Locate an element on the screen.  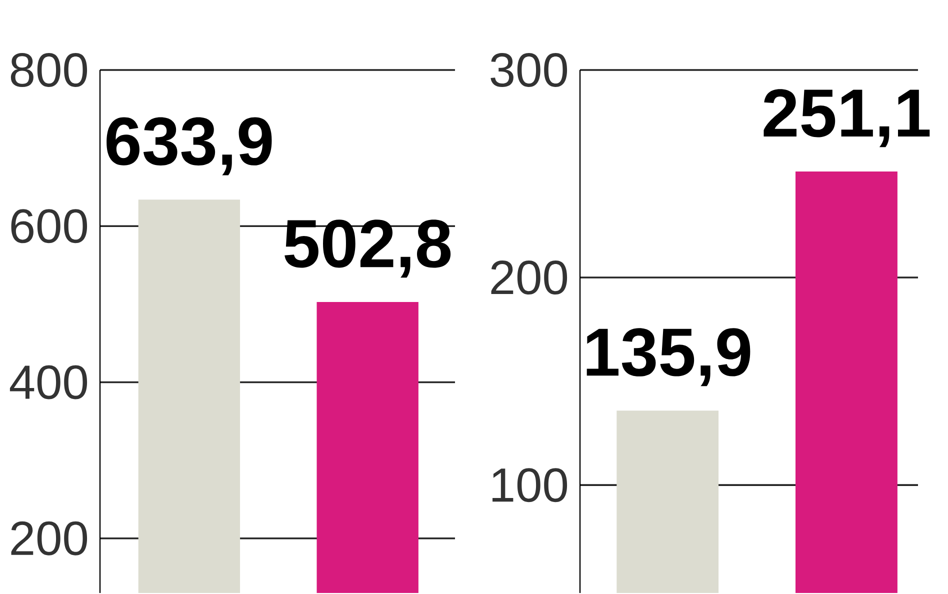
y-tick-label: 800 is located at coordinates (49, 70).